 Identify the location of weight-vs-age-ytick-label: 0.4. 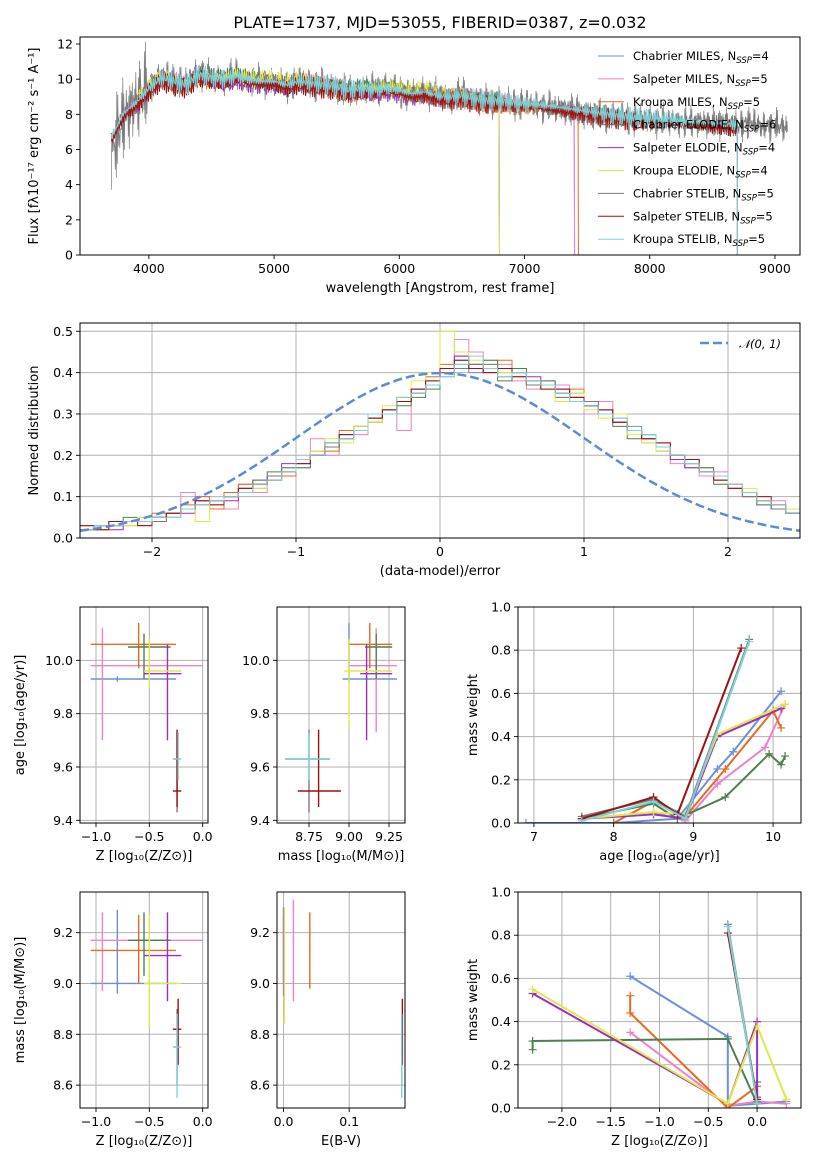
(501, 736).